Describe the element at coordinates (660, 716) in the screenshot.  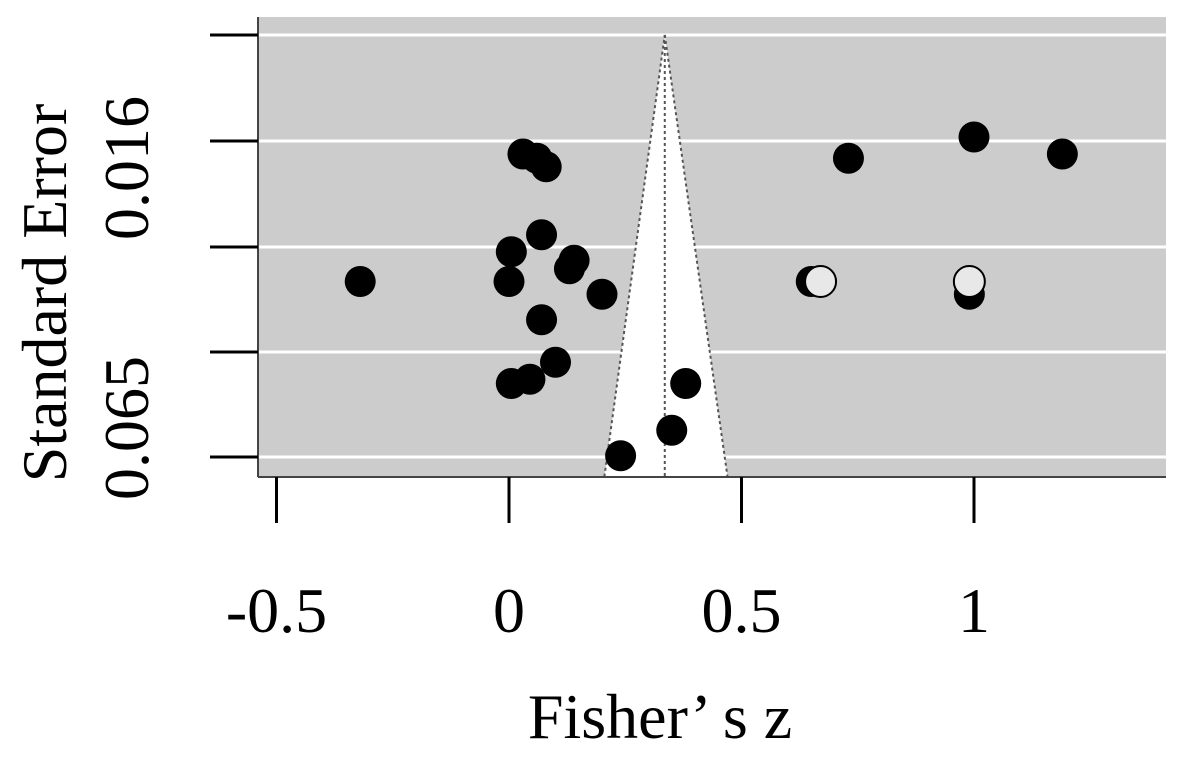
I see `x-axis-title: Fisher’ s z` at that location.